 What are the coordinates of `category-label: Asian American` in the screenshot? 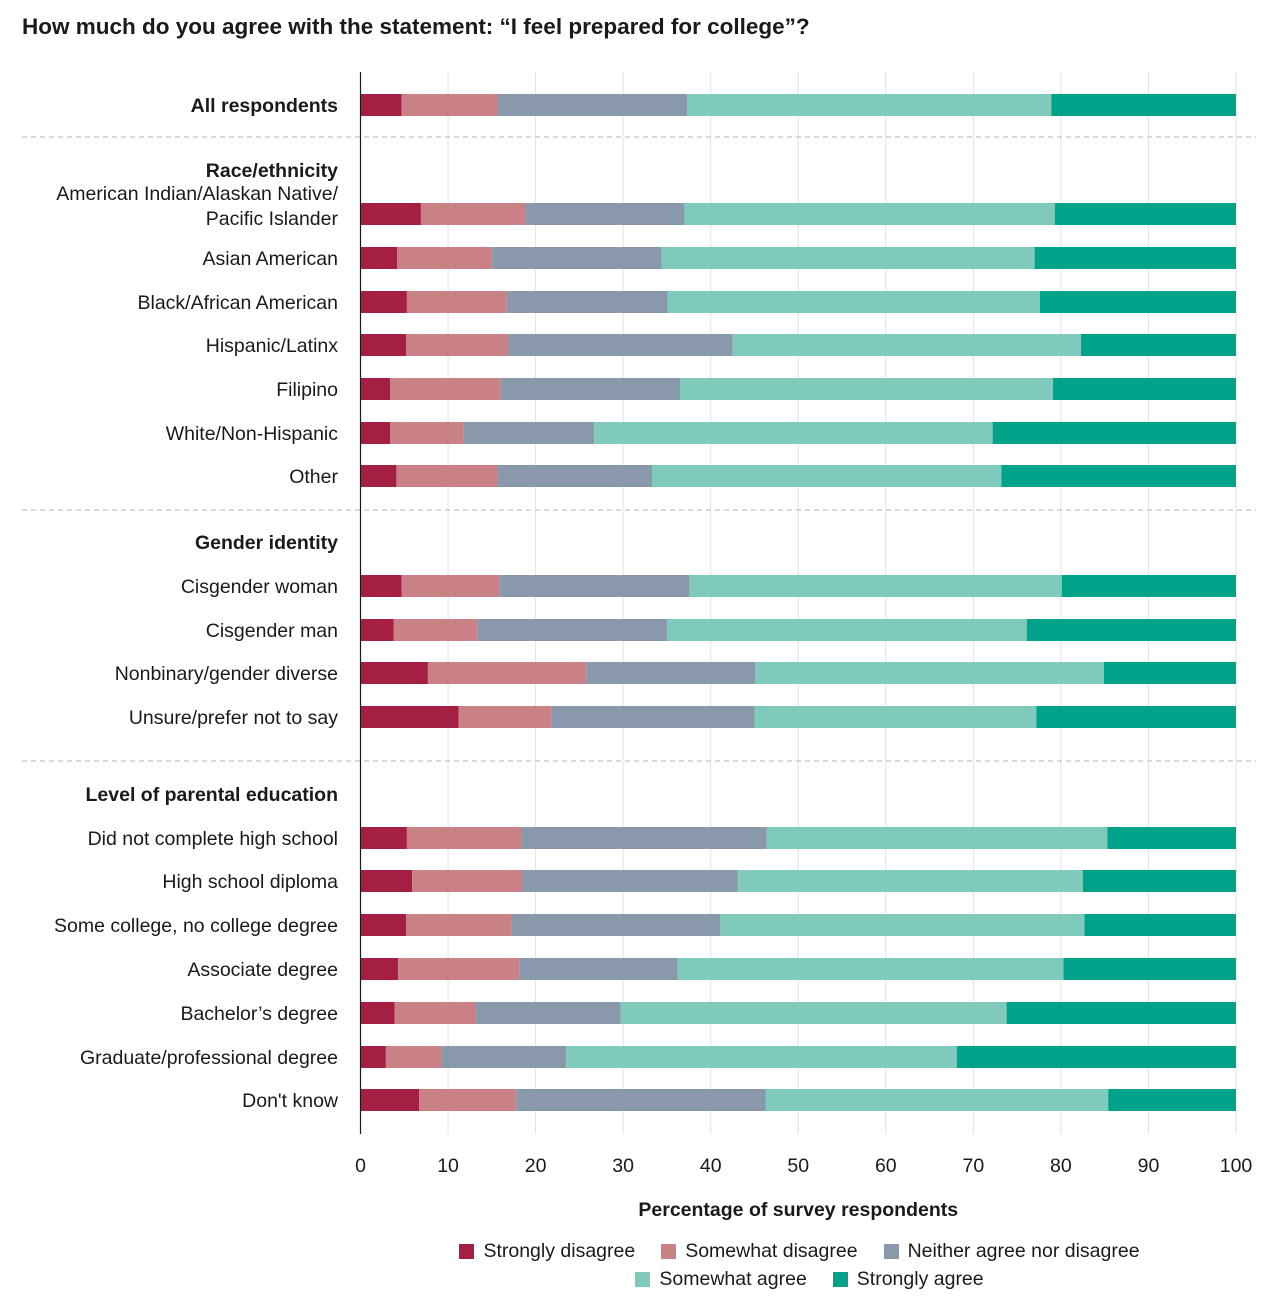 It's located at (270, 259).